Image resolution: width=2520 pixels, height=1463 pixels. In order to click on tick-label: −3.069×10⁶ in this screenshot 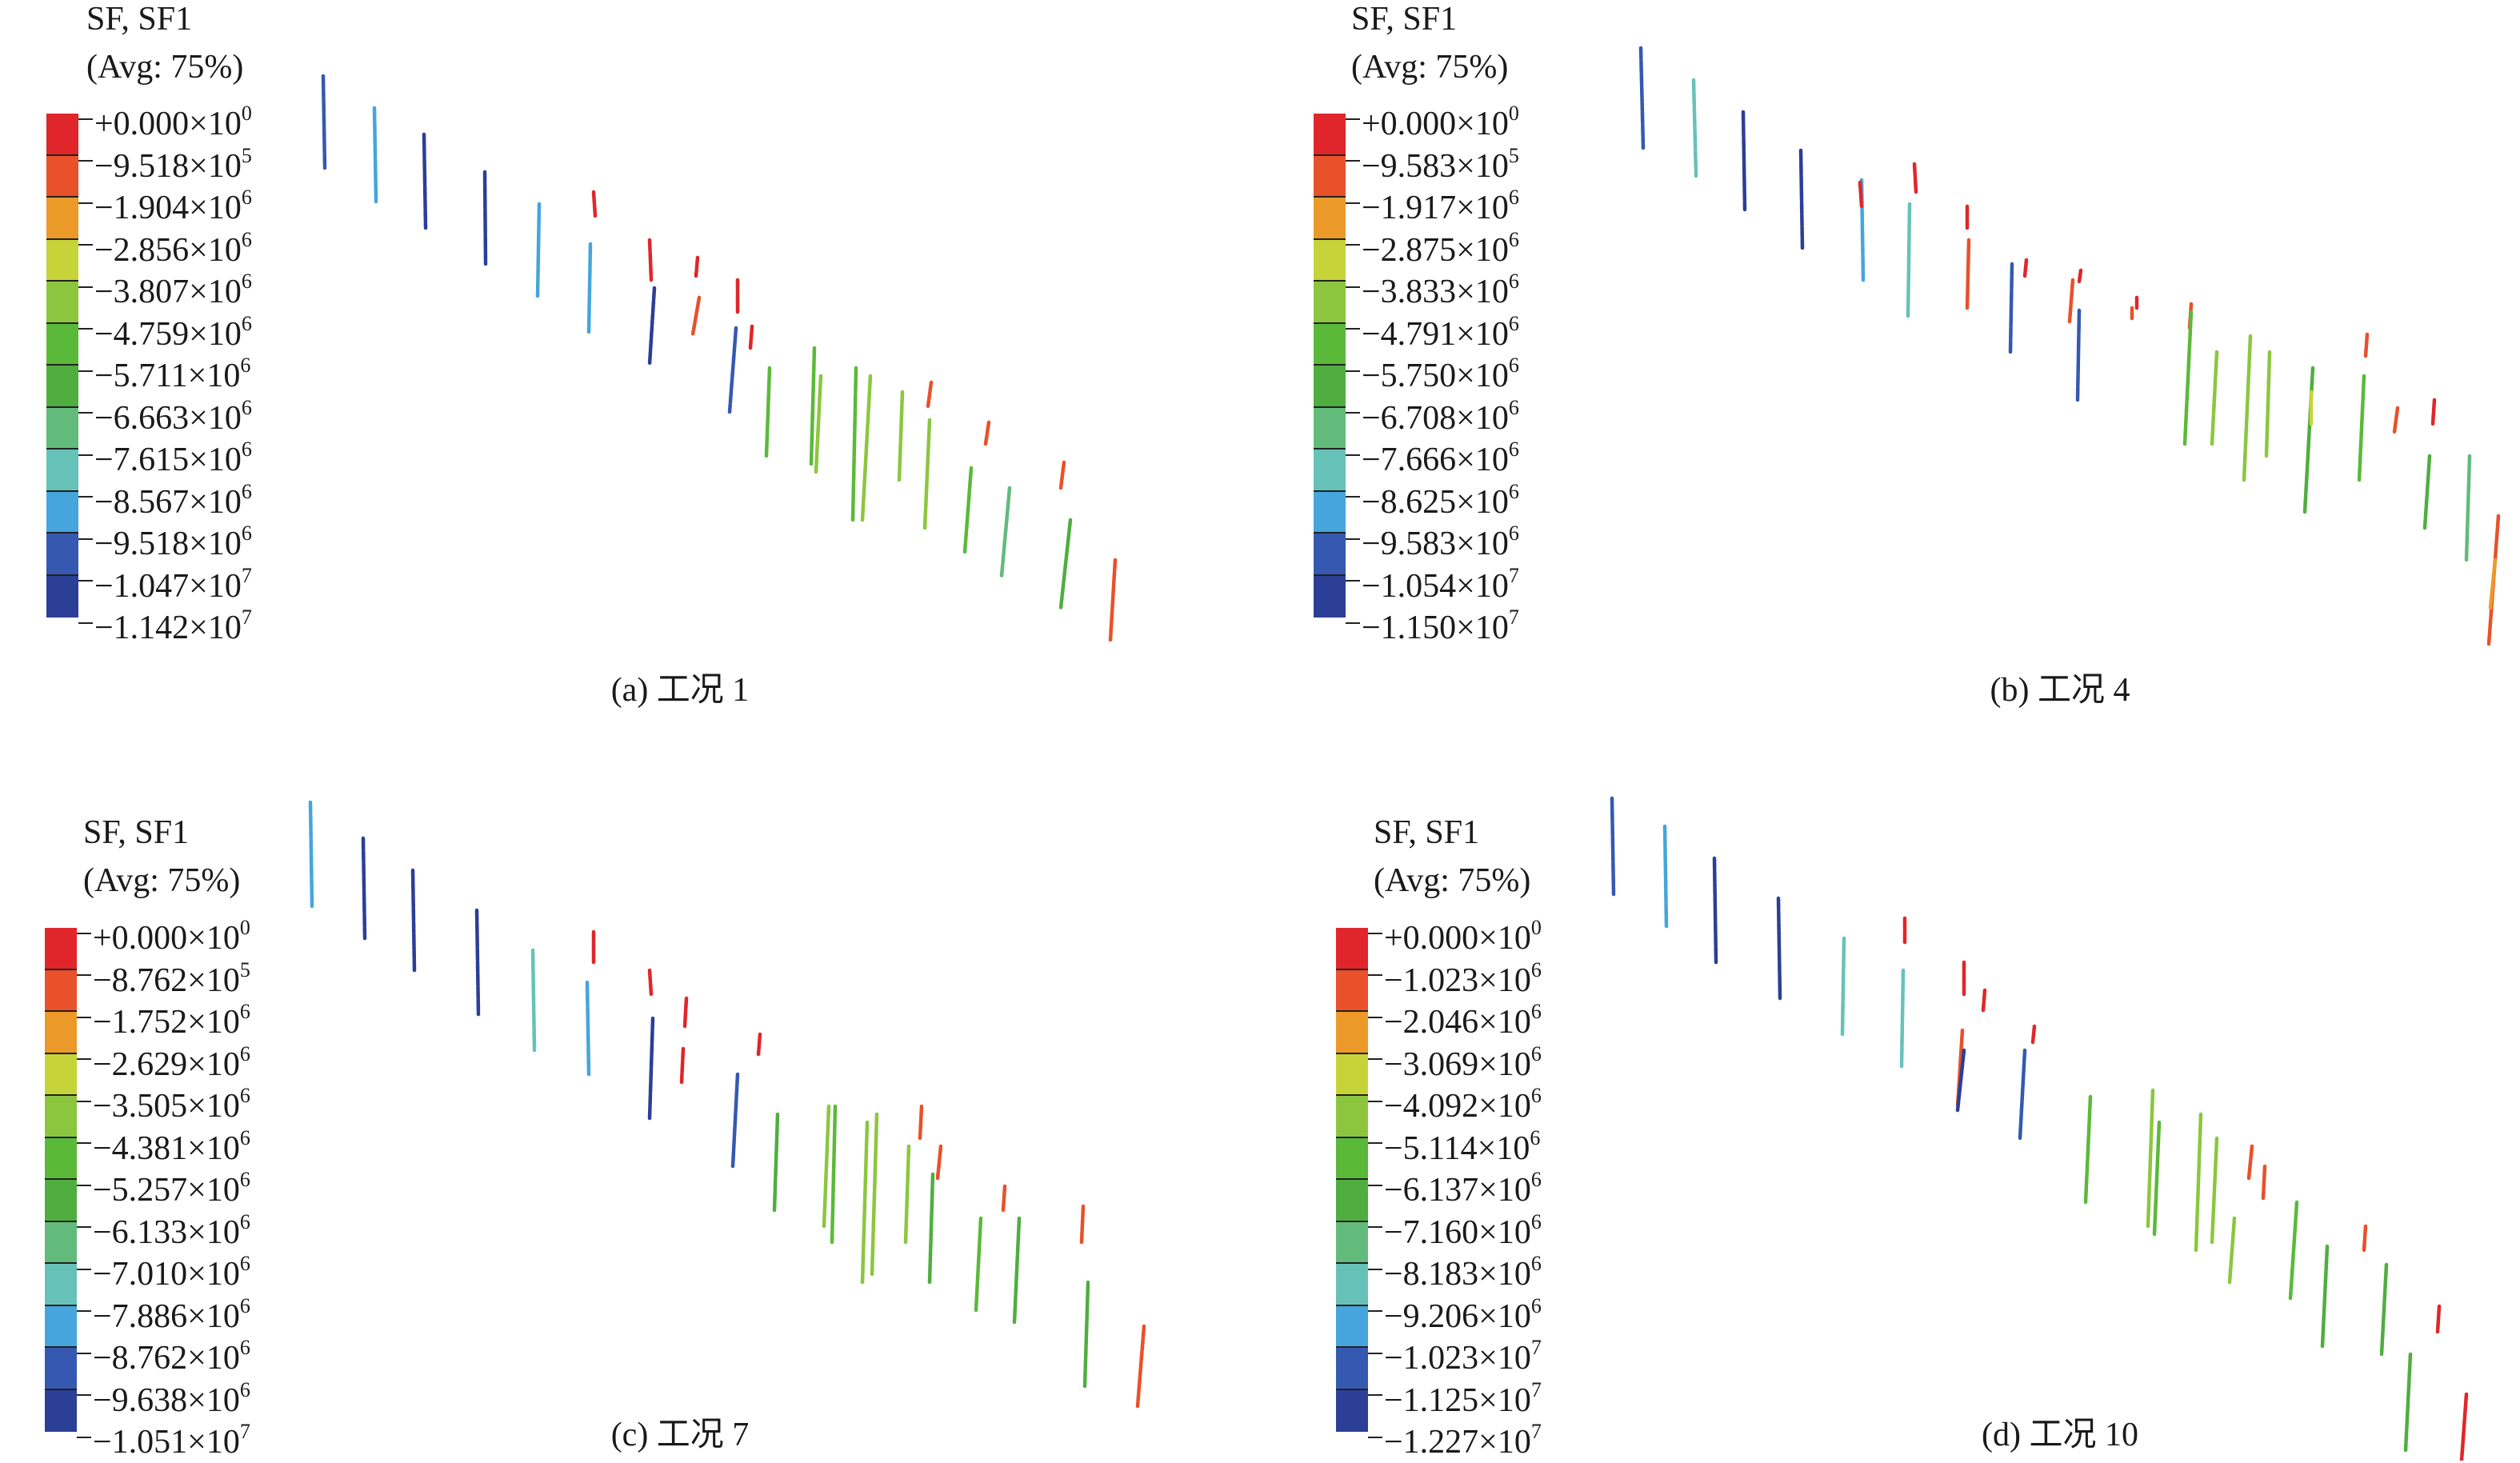, I will do `click(1463, 1062)`.